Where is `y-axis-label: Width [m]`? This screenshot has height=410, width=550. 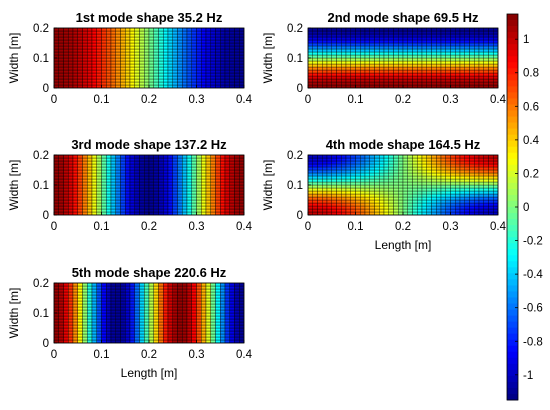
y-axis-label: Width [m] is located at coordinates (268, 58).